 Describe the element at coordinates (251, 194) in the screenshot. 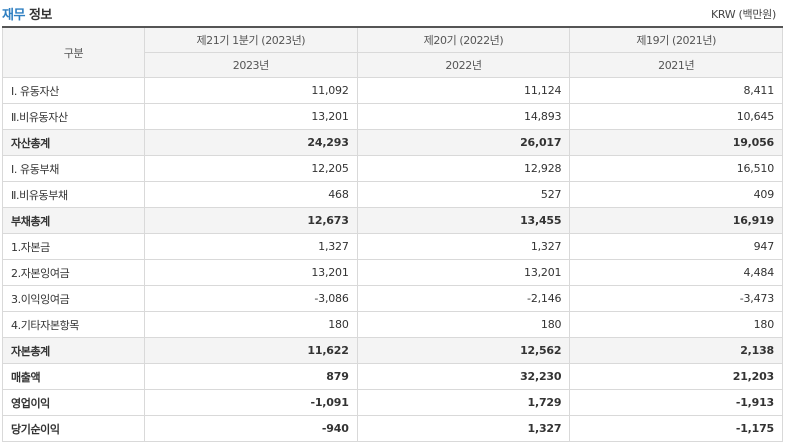

I see `value-cell: 468` at that location.